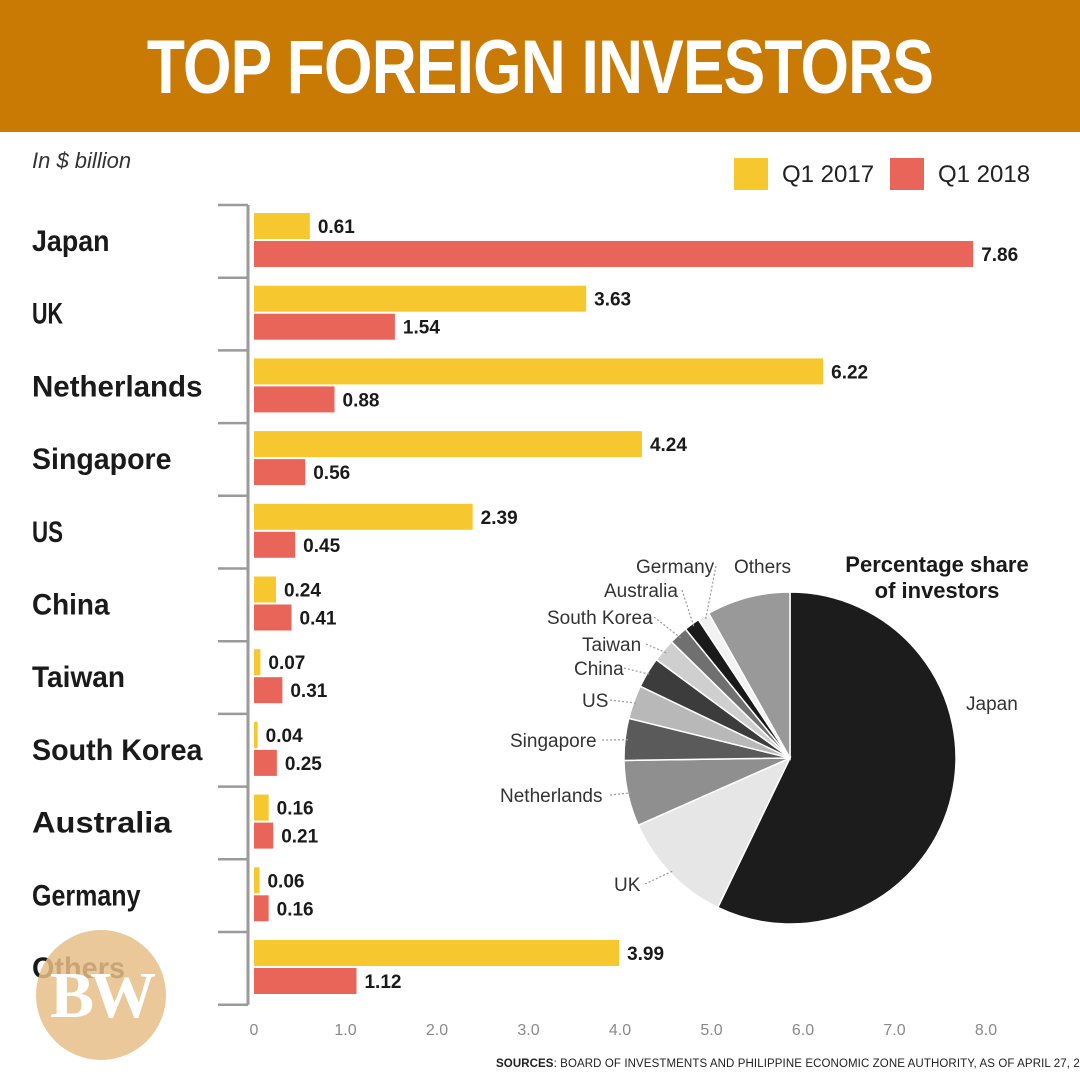 This screenshot has height=1080, width=1080. I want to click on pie-label-singapore: Singapore, so click(553, 741).